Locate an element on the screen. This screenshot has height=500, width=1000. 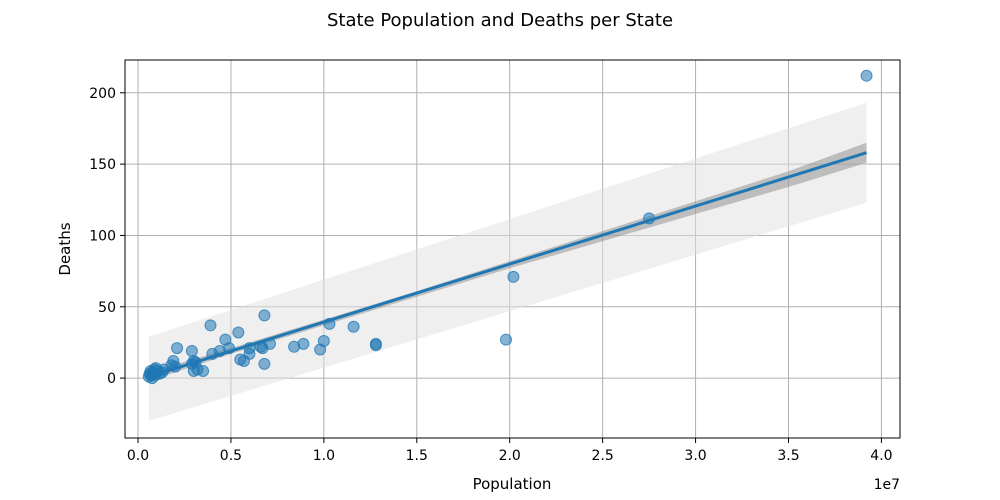
y-tick-label: 50 is located at coordinates (107, 308).